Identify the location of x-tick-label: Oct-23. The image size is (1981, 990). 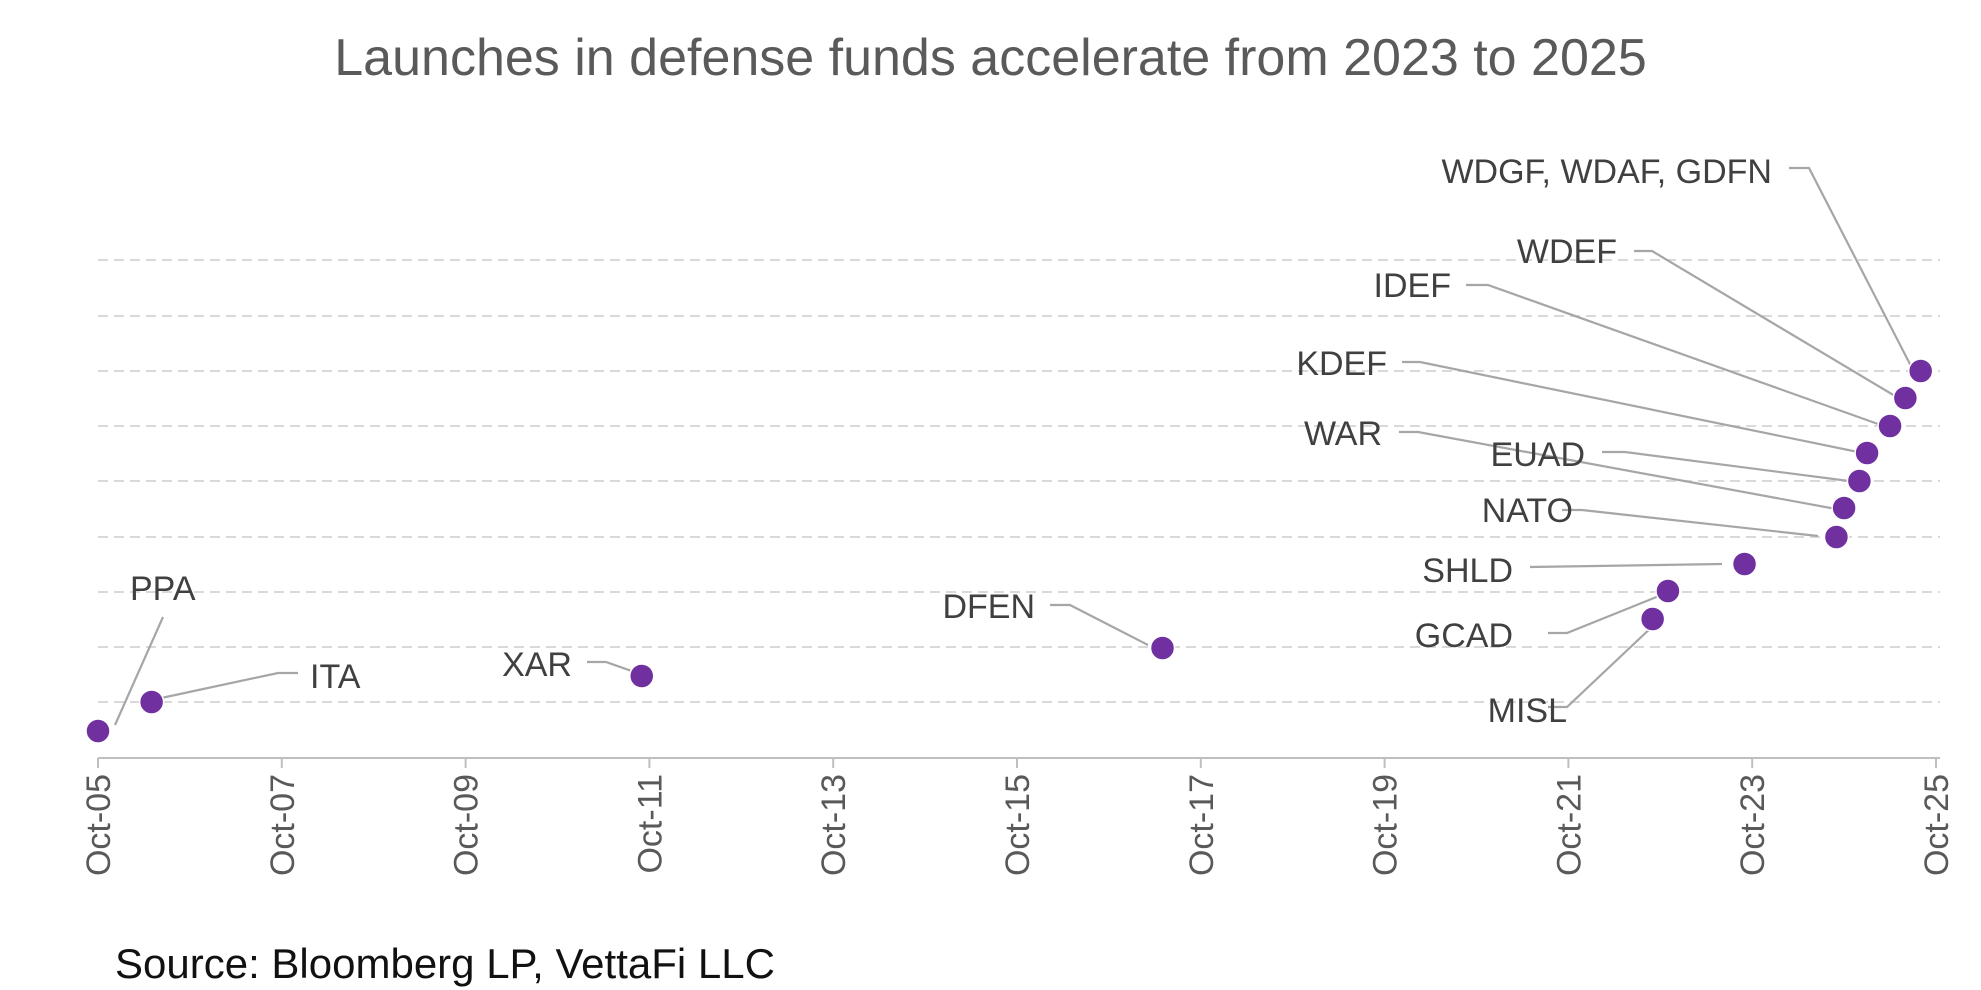
(1753, 825).